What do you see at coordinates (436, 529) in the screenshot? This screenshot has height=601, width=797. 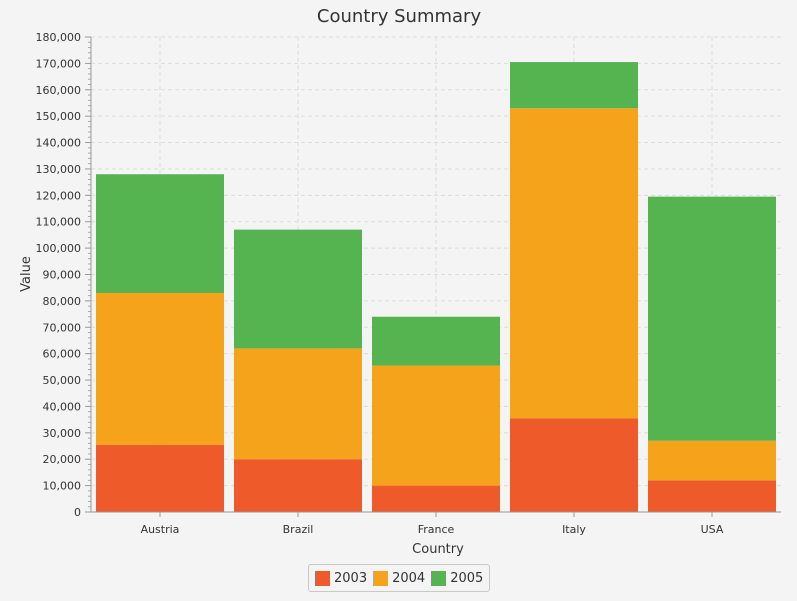 I see `x-tick-label: France` at bounding box center [436, 529].